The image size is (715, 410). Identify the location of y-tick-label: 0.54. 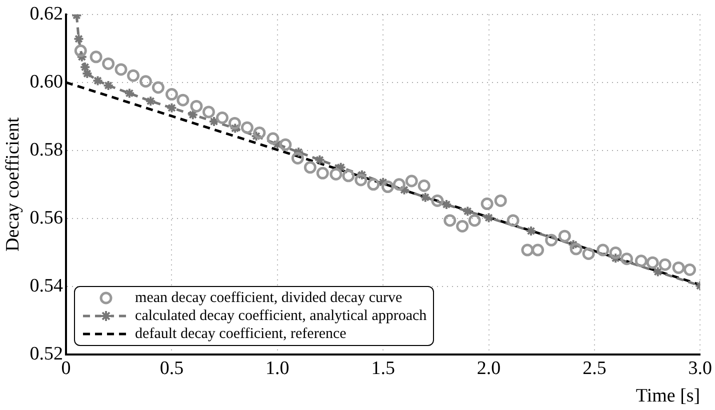
(47, 285).